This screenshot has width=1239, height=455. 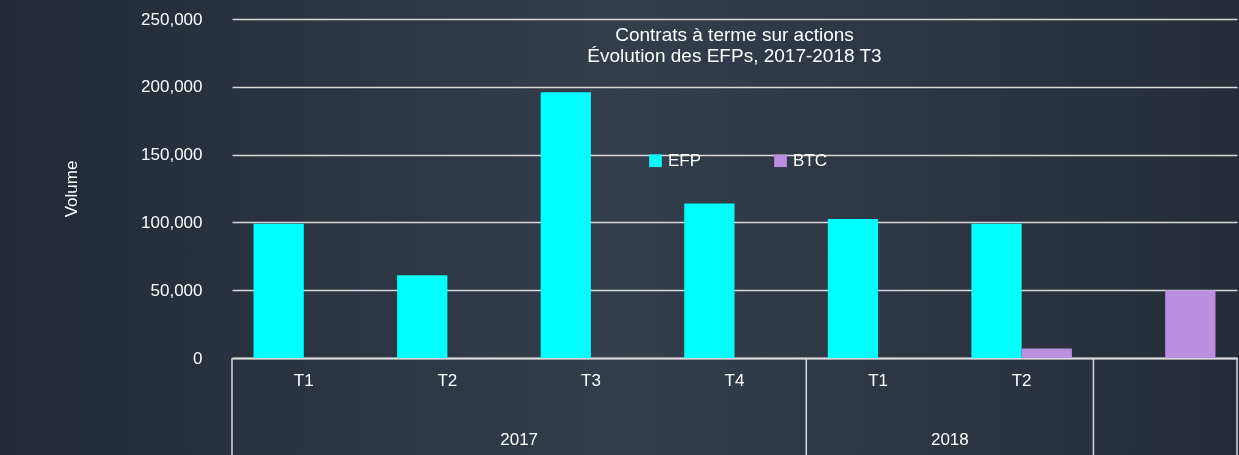 What do you see at coordinates (734, 55) in the screenshot?
I see `text: Évolution des EFPs, 2017-2018 T3` at bounding box center [734, 55].